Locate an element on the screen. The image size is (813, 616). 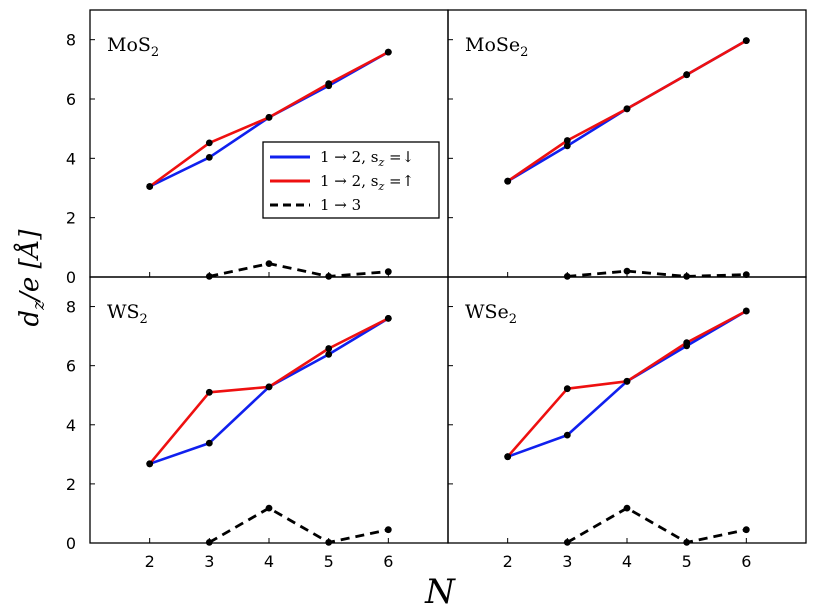
panel-title: WSe2 is located at coordinates (491, 314).